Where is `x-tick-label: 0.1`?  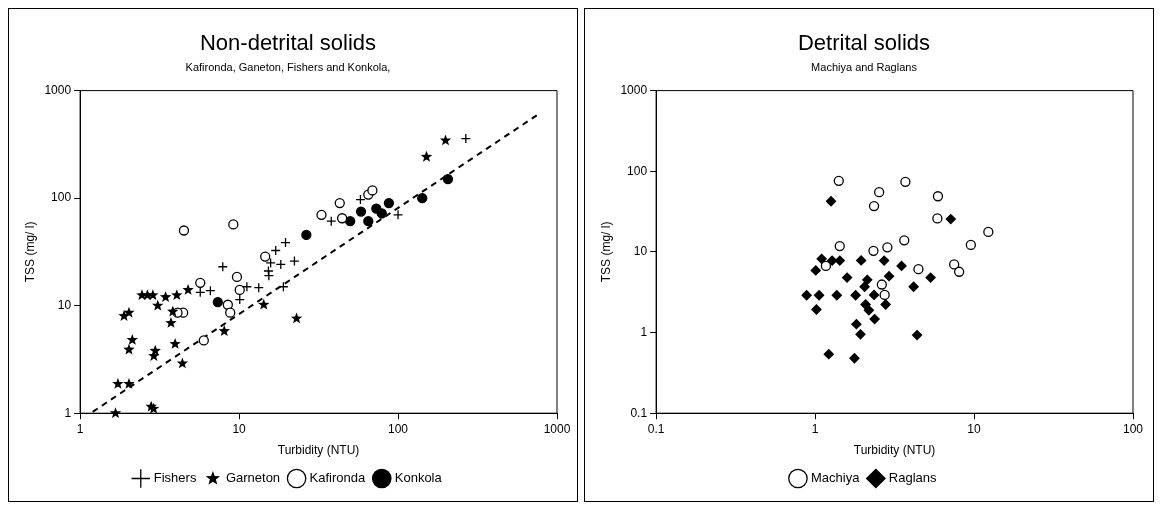 x-tick-label: 0.1 is located at coordinates (656, 428).